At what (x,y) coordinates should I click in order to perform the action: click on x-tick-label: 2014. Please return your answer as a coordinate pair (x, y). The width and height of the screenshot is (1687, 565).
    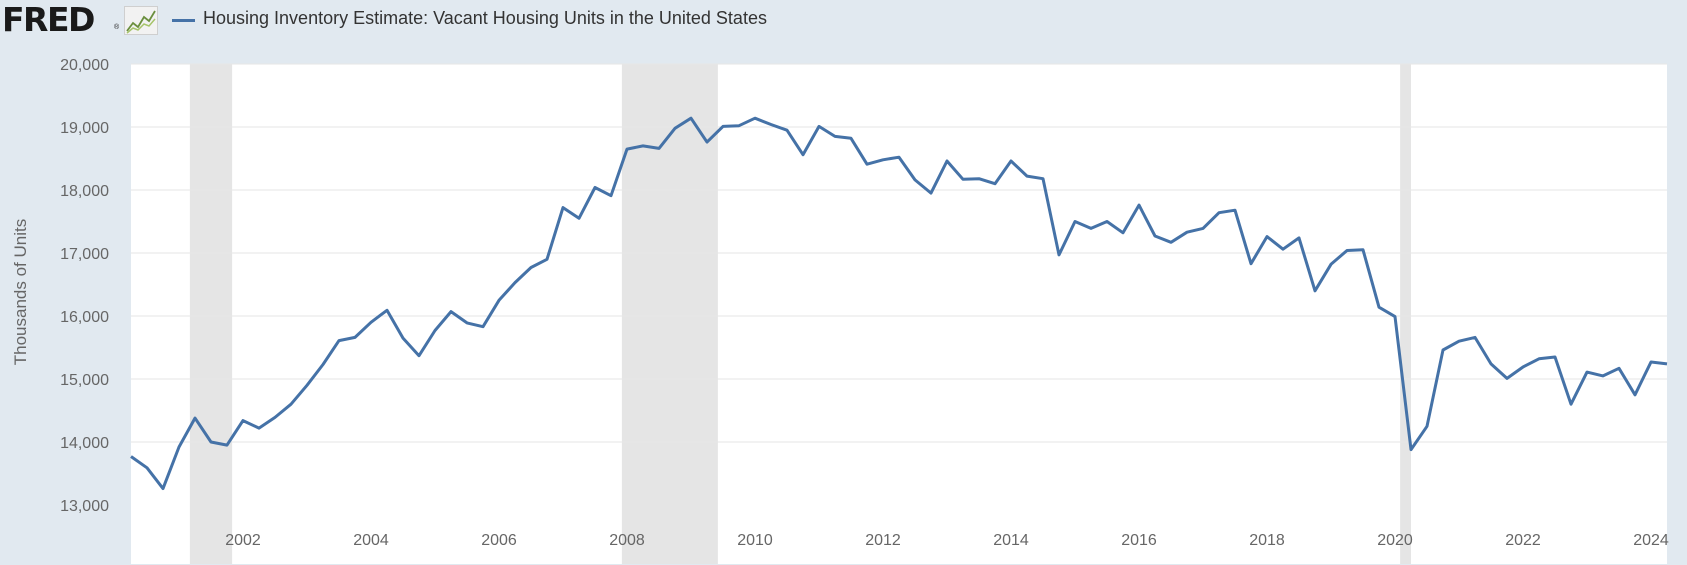
    Looking at the image, I should click on (1011, 540).